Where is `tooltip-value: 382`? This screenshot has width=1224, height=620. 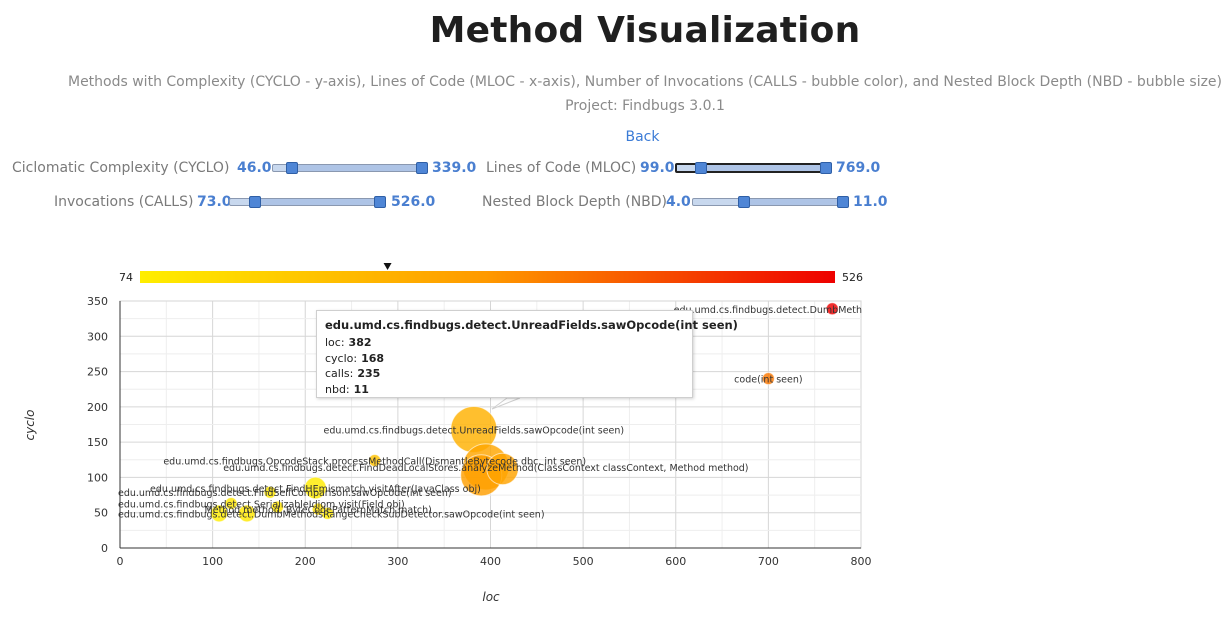
tooltip-value: 382 is located at coordinates (360, 342).